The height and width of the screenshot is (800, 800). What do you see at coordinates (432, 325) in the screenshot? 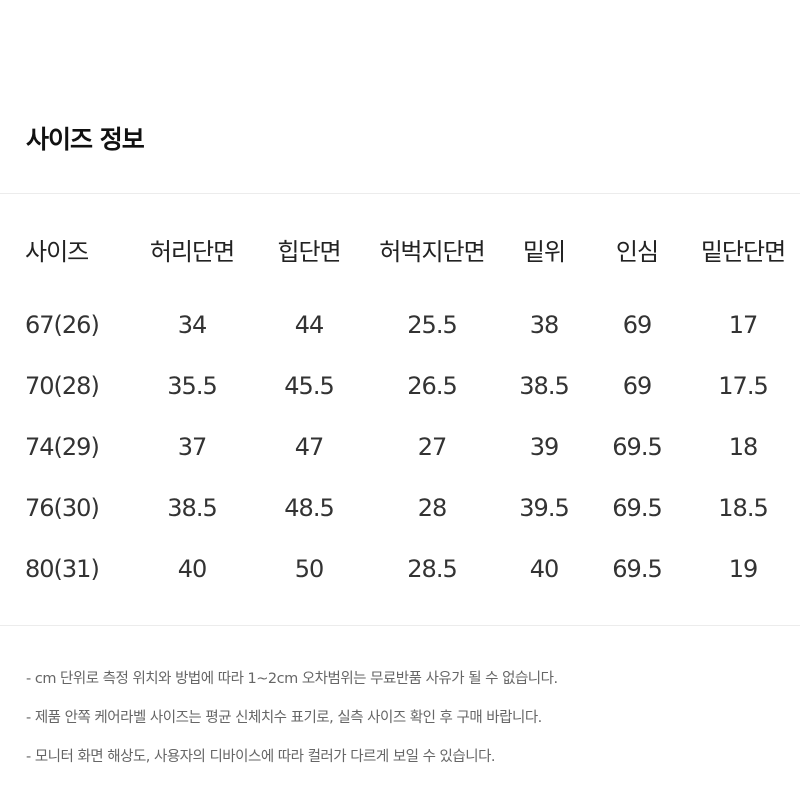
I see `table-cell: 25.5` at bounding box center [432, 325].